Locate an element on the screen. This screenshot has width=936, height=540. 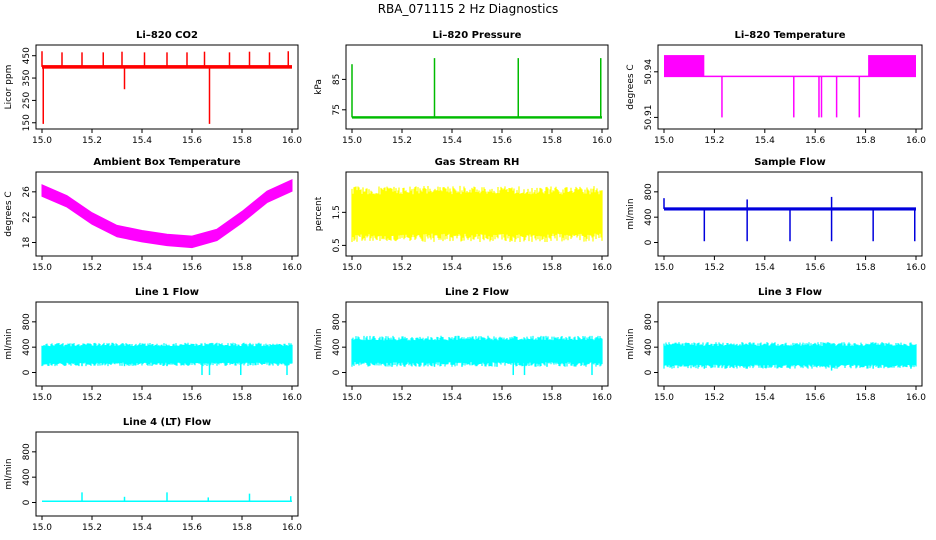
chart-title: Line 4 (LT) Flow is located at coordinates (167, 422).